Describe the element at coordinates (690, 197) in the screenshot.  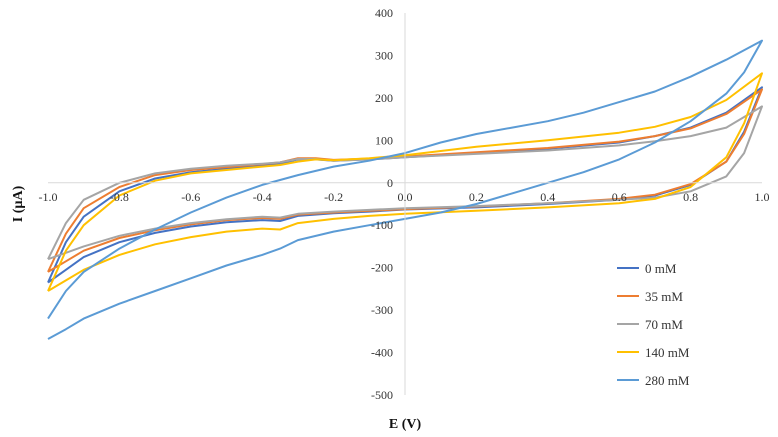
I see `x-tick-label: 0.8` at that location.